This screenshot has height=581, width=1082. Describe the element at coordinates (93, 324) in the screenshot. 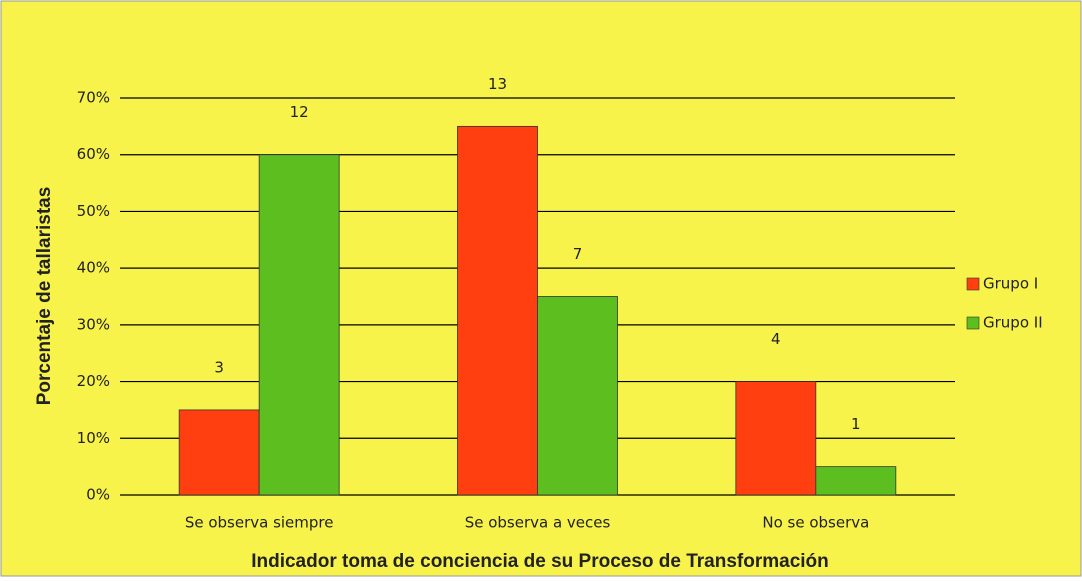

I see `y-tick-label: 30%` at that location.